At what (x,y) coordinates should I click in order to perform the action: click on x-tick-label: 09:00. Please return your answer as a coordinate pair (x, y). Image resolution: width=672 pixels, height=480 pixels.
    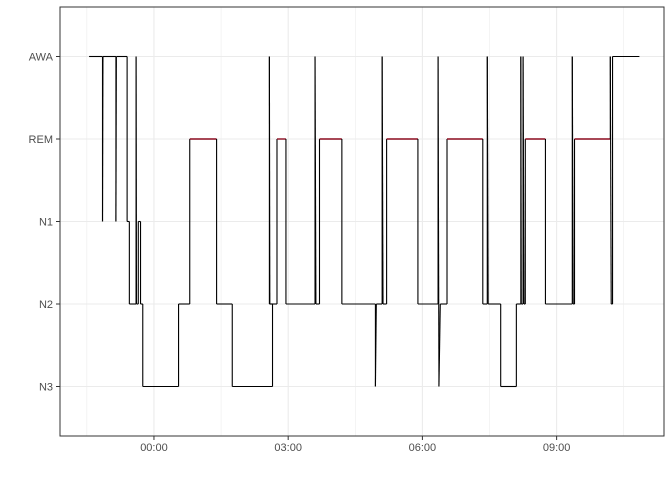
    Looking at the image, I should click on (557, 448).